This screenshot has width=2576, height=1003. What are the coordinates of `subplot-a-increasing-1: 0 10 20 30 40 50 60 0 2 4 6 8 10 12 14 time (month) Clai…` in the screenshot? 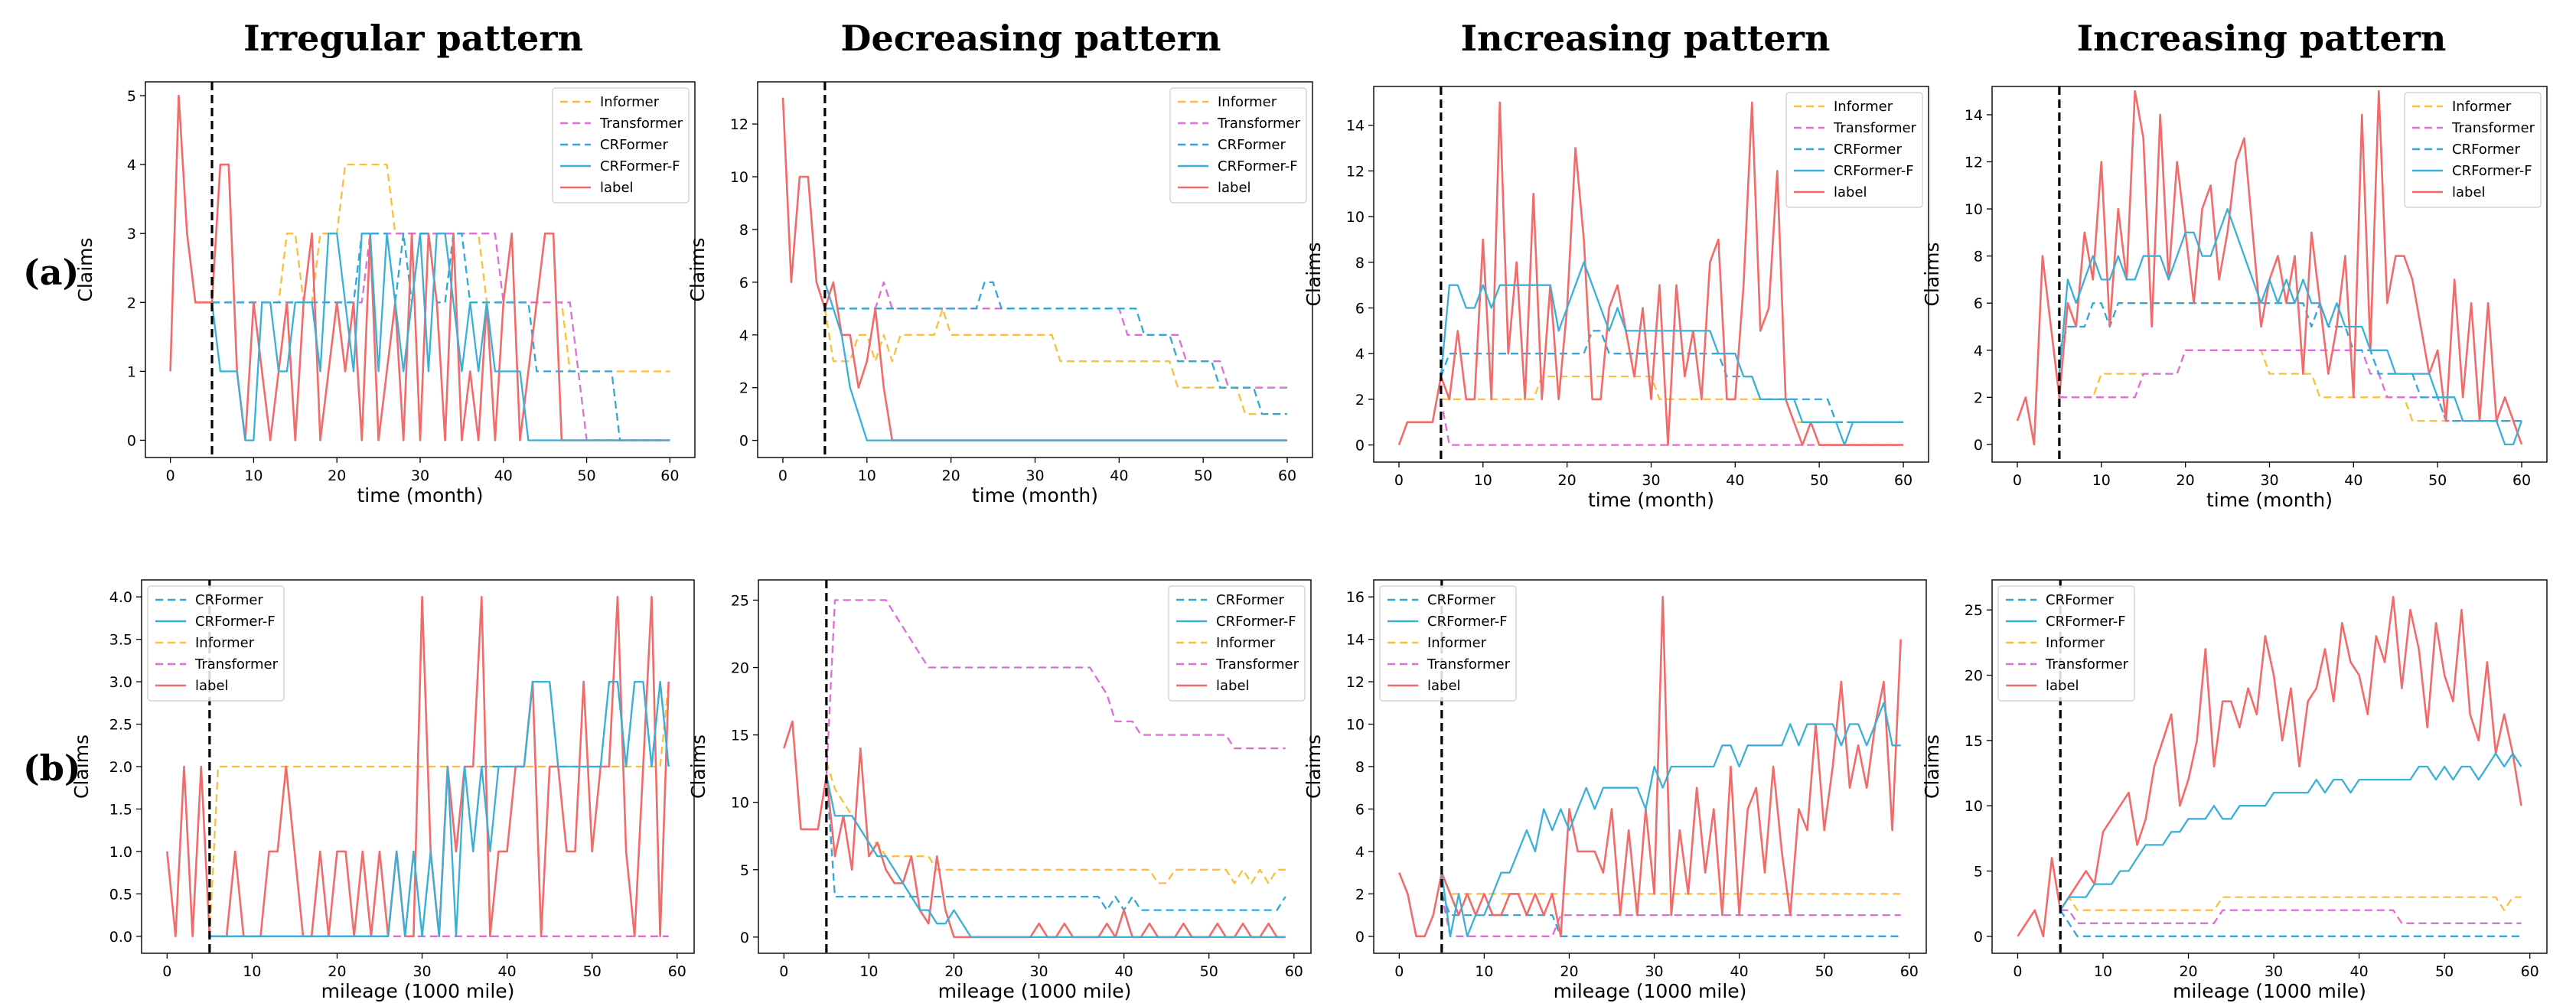 It's located at (1616, 298).